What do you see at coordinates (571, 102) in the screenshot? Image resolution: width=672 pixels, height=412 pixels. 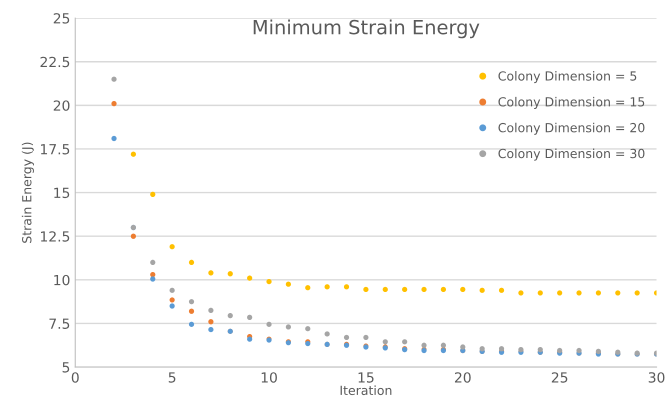 I see `legend-label: Colony Dimension = 15` at bounding box center [571, 102].